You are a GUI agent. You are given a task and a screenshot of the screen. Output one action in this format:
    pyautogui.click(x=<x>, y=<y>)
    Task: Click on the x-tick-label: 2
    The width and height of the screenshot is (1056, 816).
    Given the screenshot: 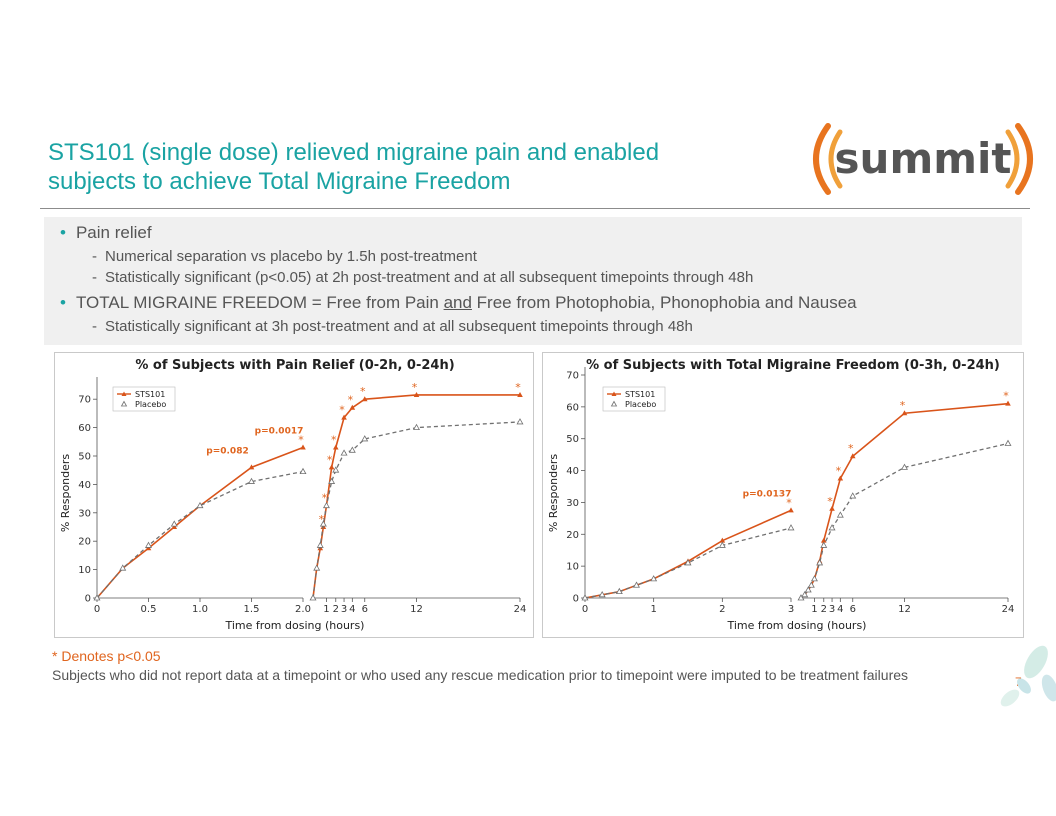 What is the action you would take?
    pyautogui.click(x=336, y=609)
    